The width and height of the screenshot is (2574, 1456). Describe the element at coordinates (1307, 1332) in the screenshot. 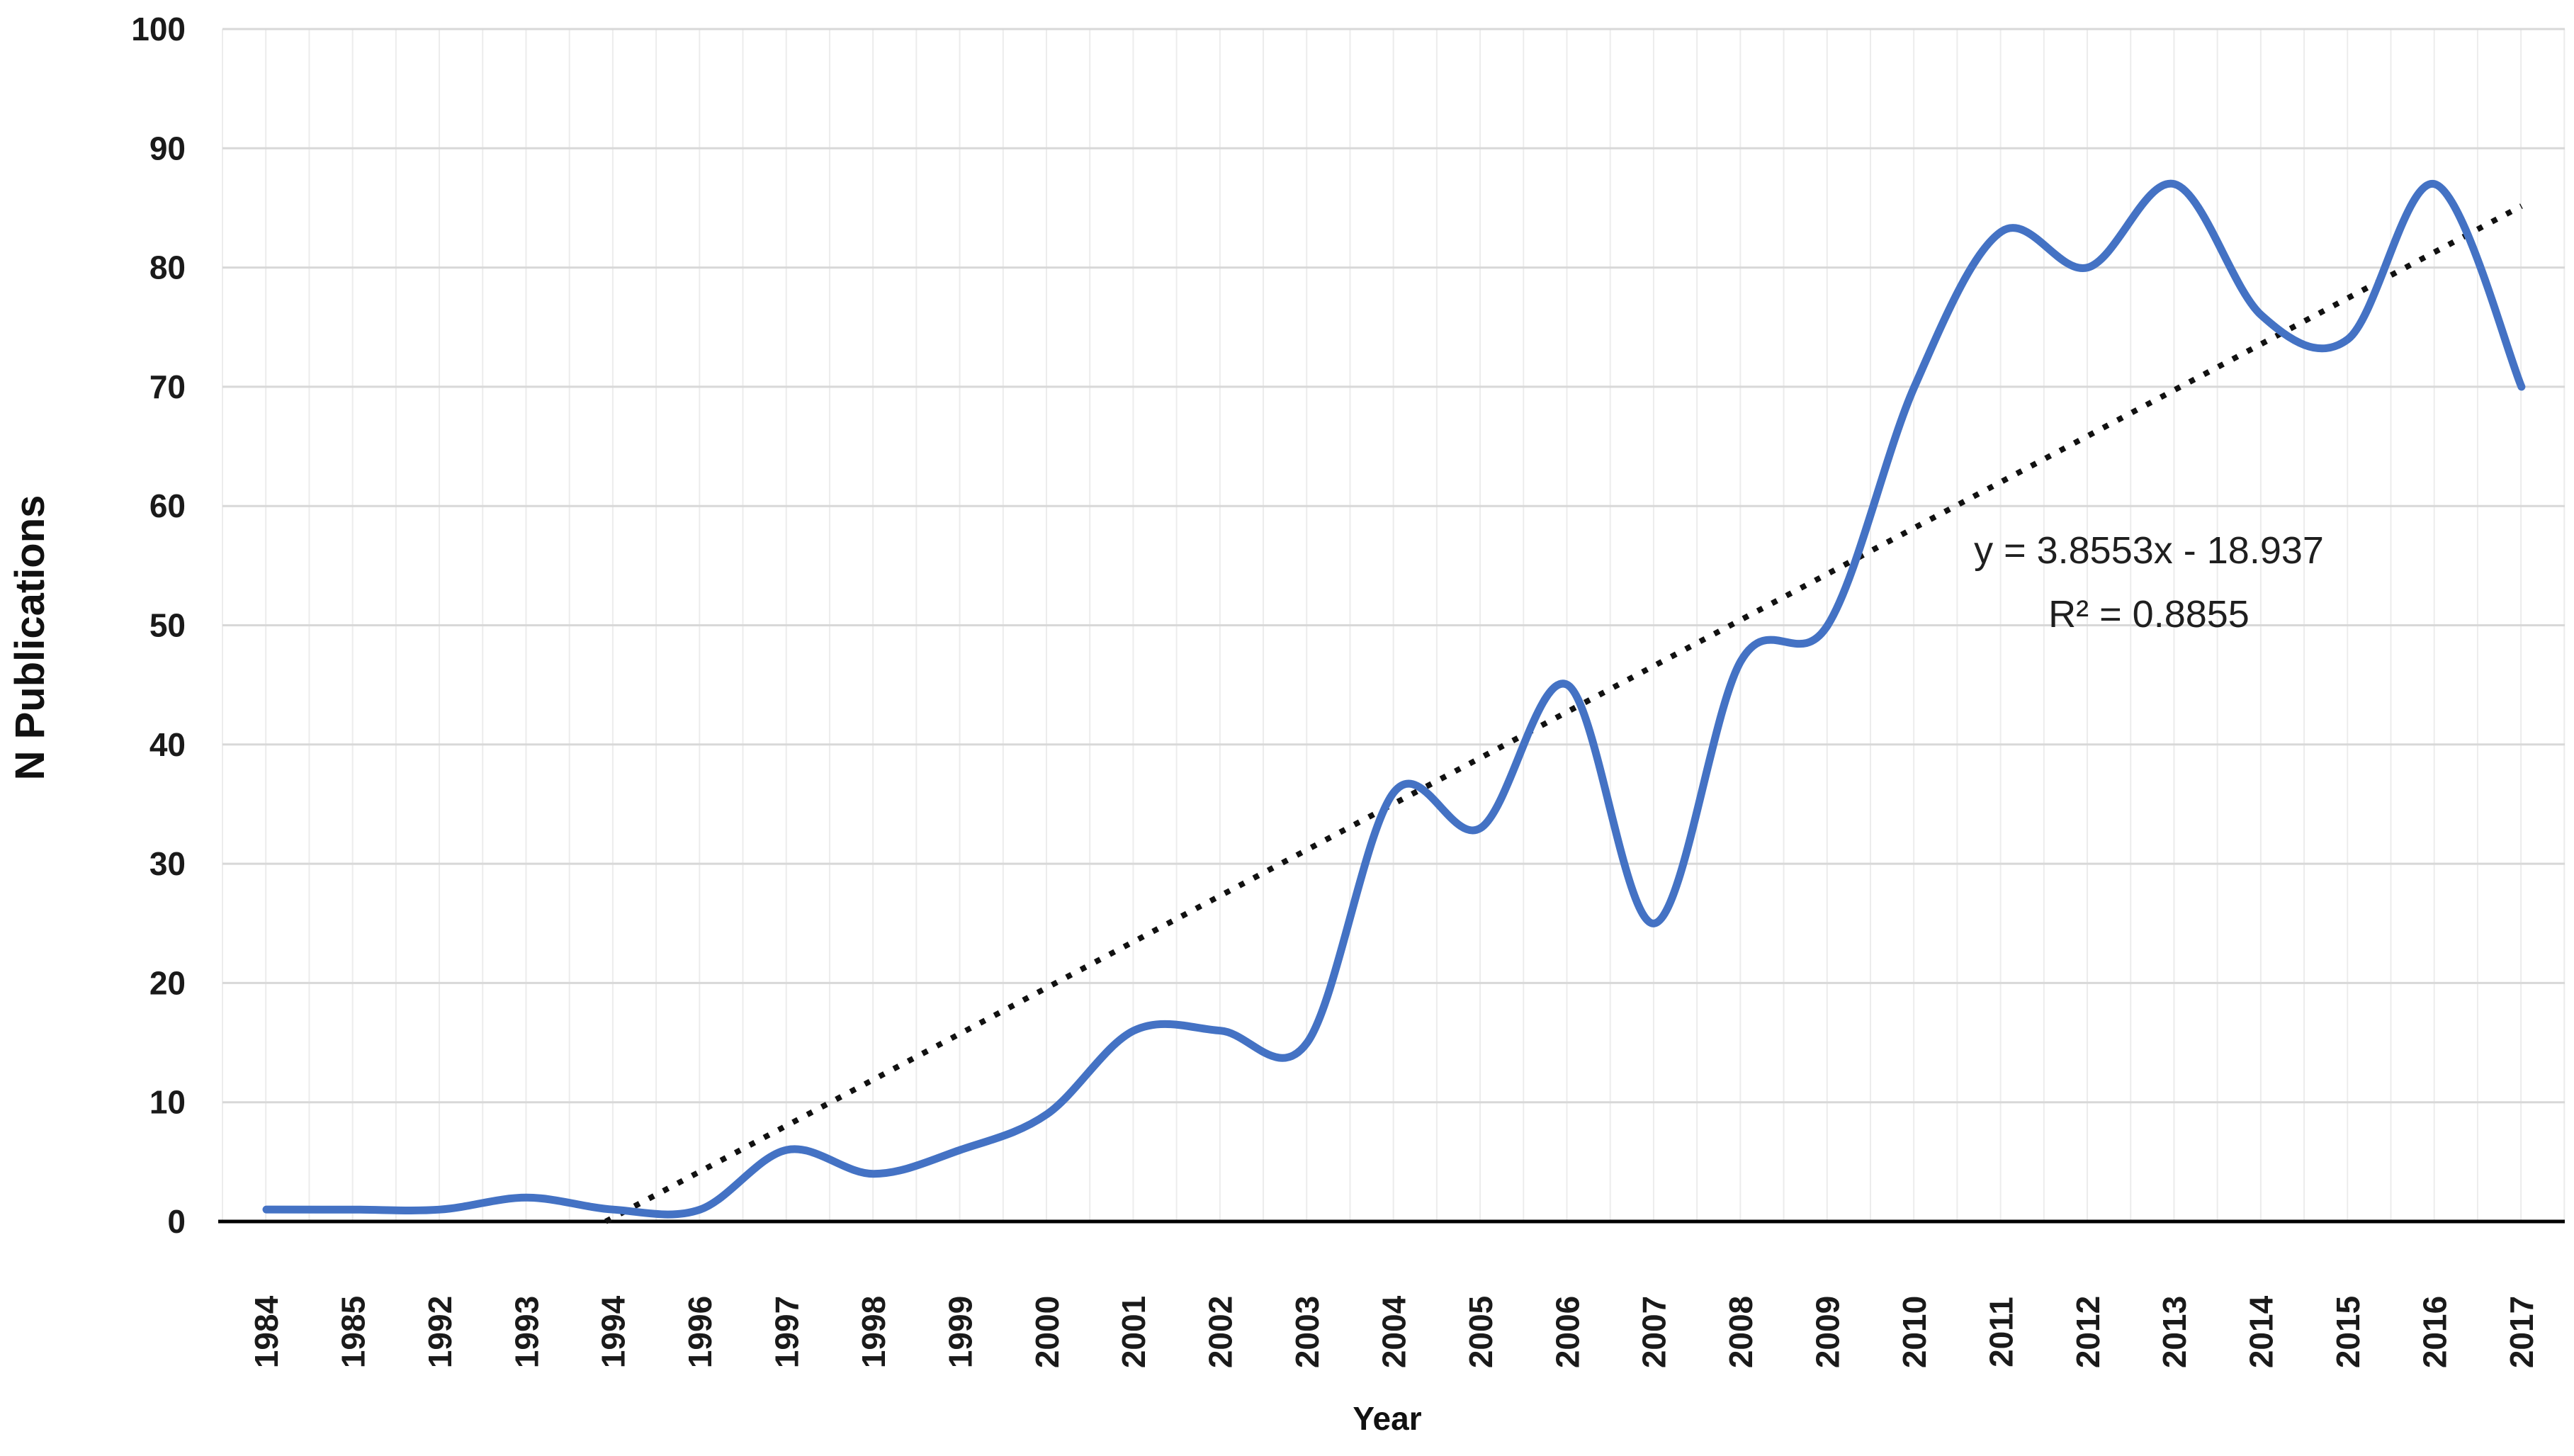

I see `x-tick-label: 2003` at that location.